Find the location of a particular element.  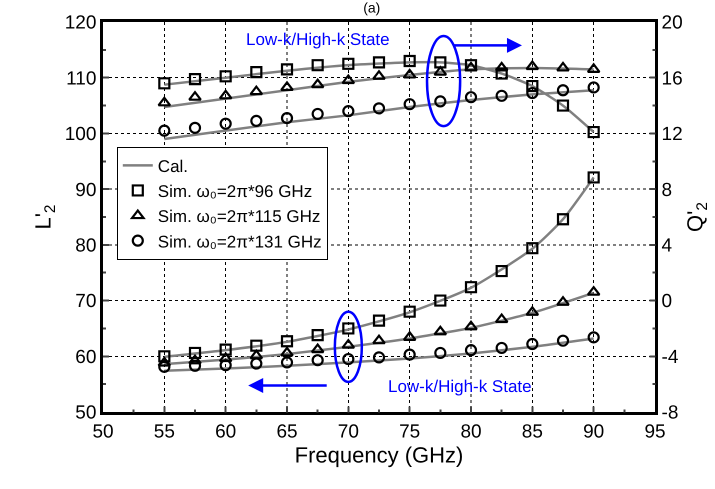

y2-tick-label: 8 is located at coordinates (667, 190).